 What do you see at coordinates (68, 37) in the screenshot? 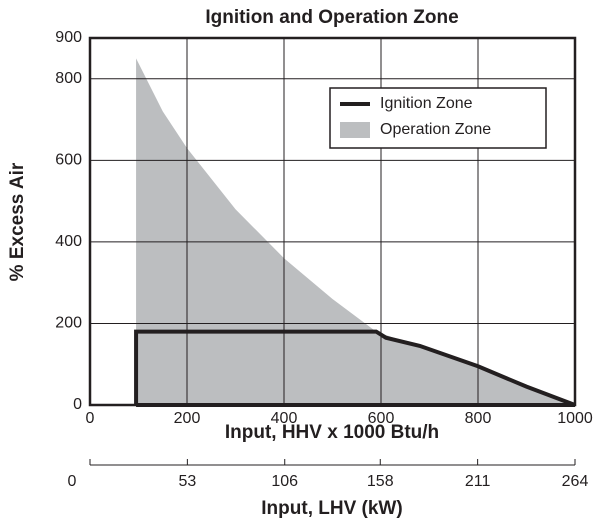
I see `y-tick-label: 900` at bounding box center [68, 37].